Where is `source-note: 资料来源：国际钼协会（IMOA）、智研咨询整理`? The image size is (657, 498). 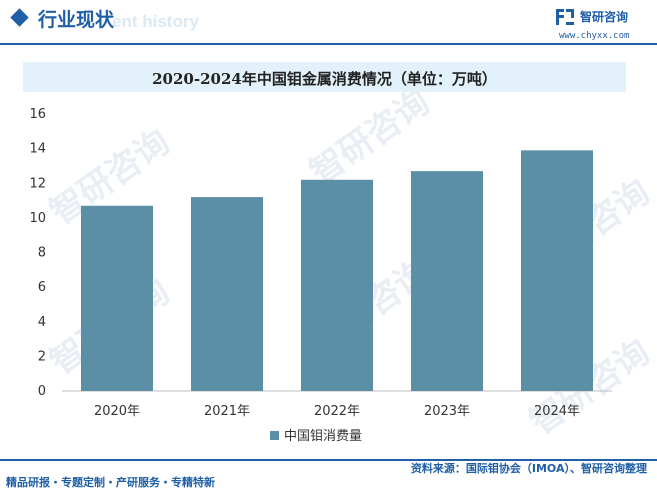 source-note: 资料来源：国际钼协会（IMOA）、智研咨询整理 is located at coordinates (528, 468).